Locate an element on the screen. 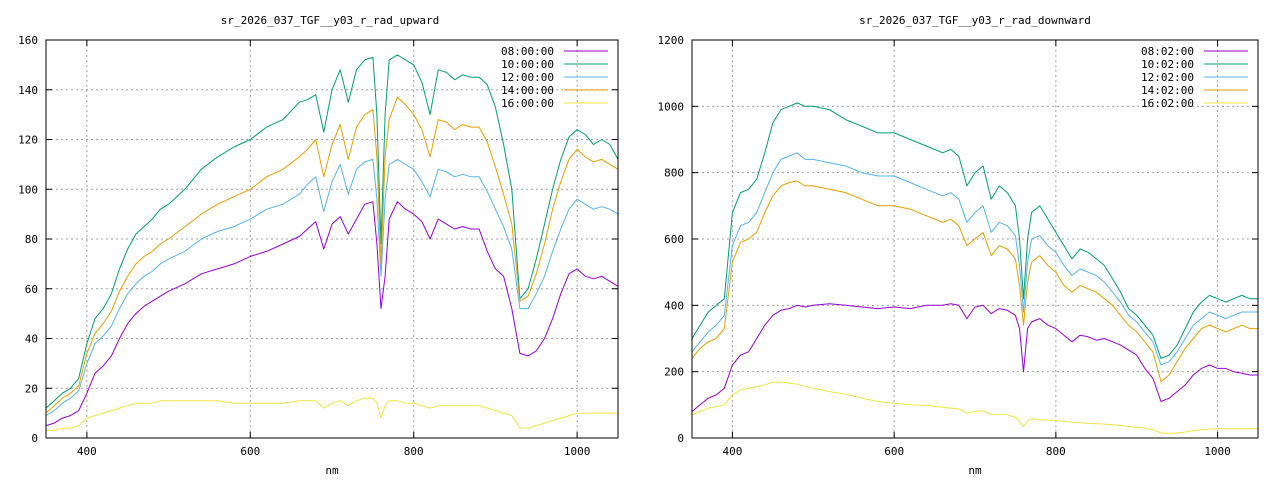  legend-entry-label: 08:00:00 is located at coordinates (527, 51).